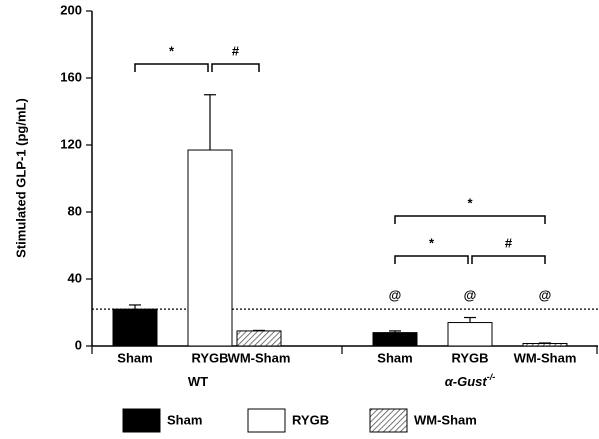 This screenshot has height=439, width=599. I want to click on y-axis-label: Stimulated GLP-1 (pg/mL), so click(20, 178).